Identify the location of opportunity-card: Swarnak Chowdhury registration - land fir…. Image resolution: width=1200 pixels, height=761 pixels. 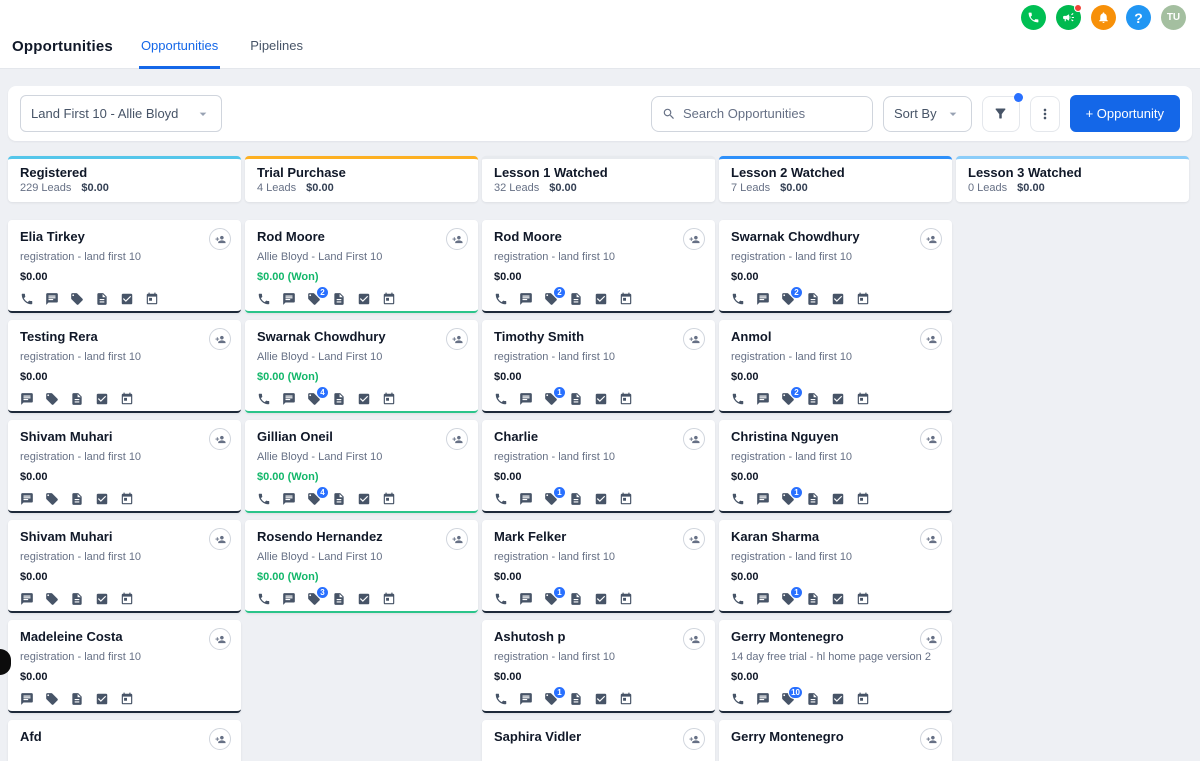
(835, 266).